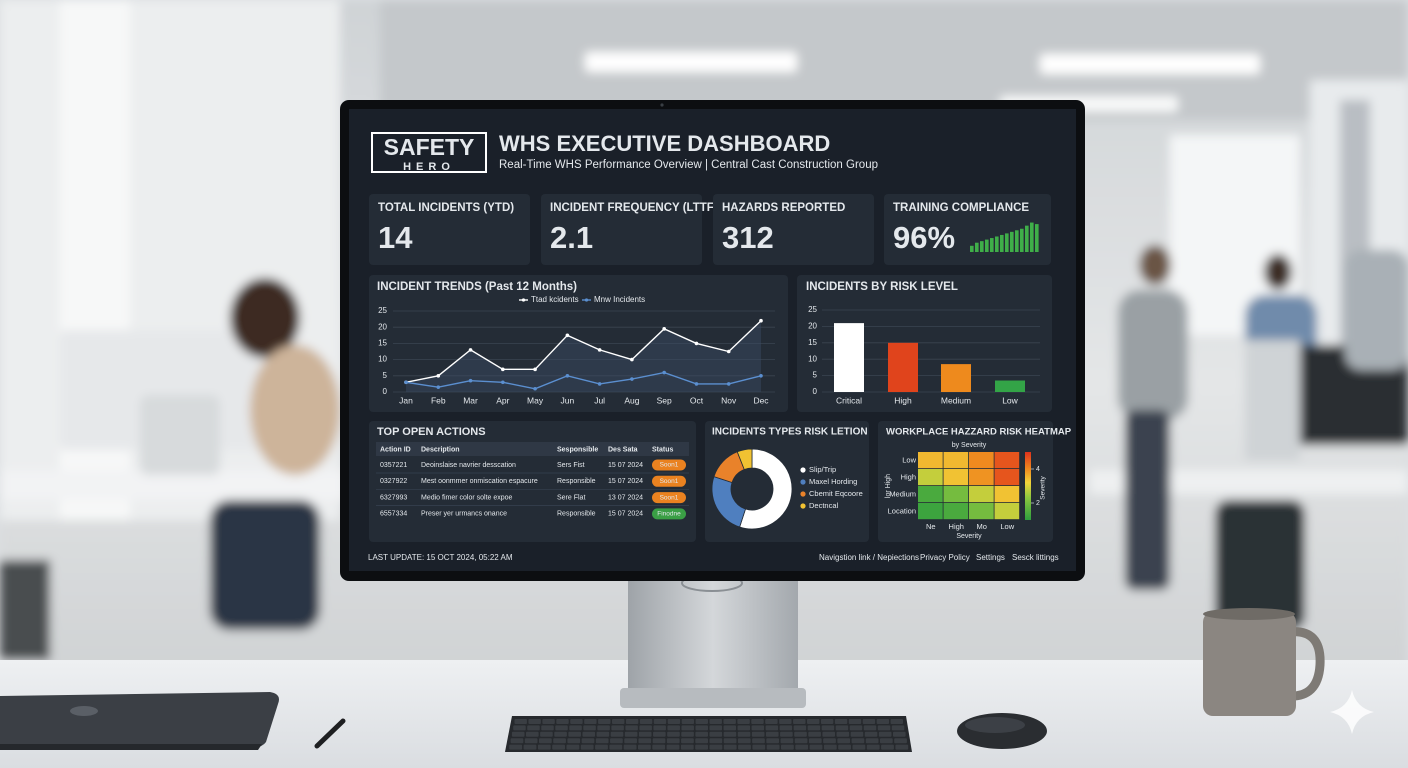  Describe the element at coordinates (382, 359) in the screenshot. I see `y-tick-label: 10` at that location.